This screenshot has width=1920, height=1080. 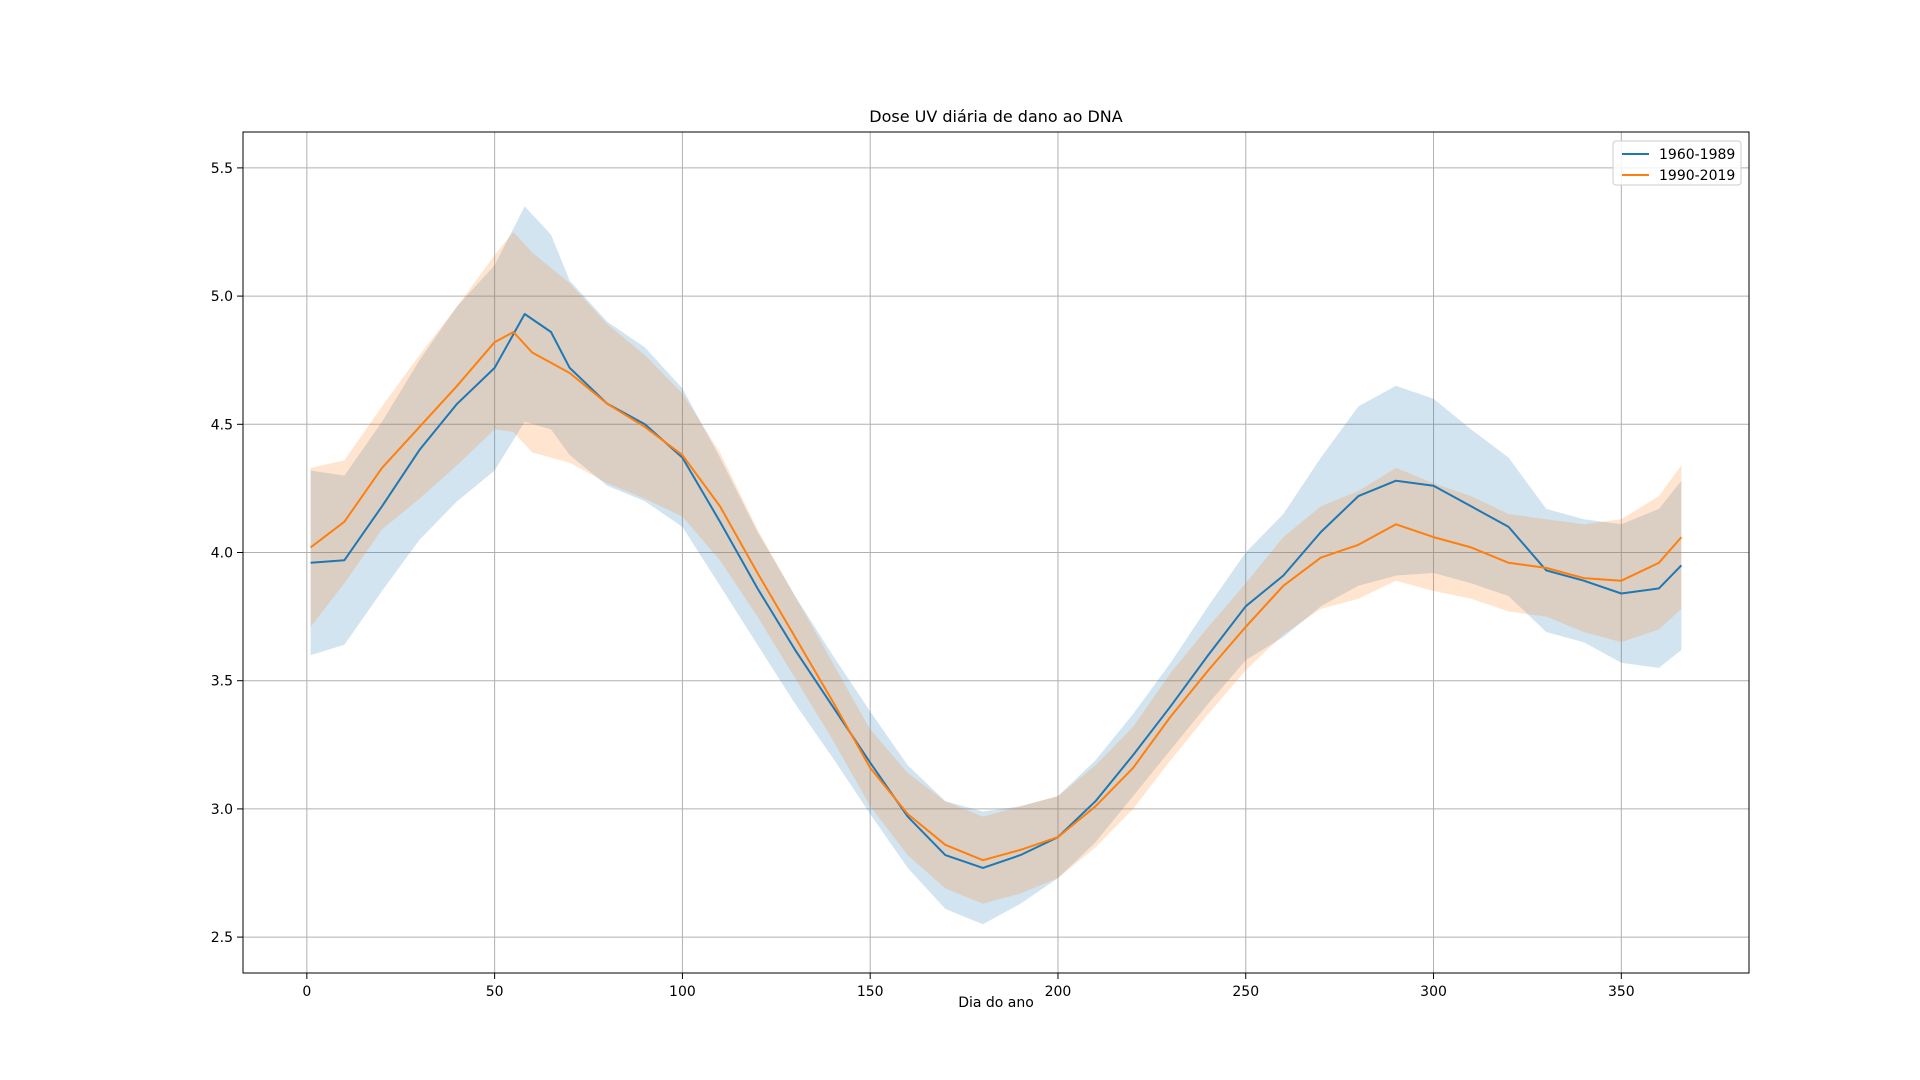 What do you see at coordinates (222, 938) in the screenshot?
I see `y-tick-label: 2.5` at bounding box center [222, 938].